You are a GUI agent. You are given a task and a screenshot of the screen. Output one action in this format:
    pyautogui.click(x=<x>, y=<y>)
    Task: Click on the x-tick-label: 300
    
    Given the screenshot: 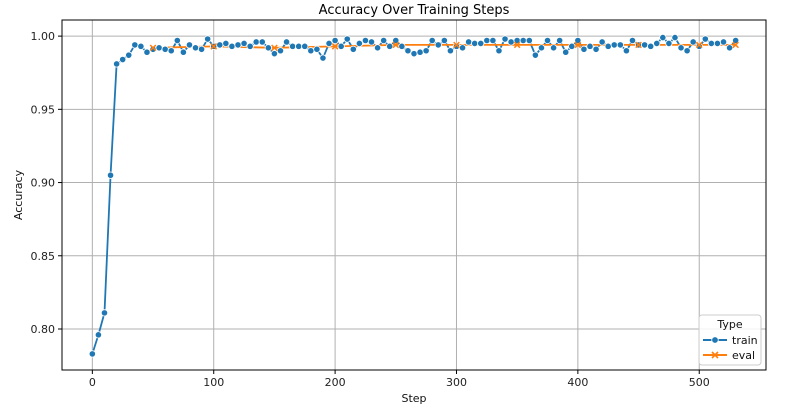 What is the action you would take?
    pyautogui.click(x=456, y=382)
    